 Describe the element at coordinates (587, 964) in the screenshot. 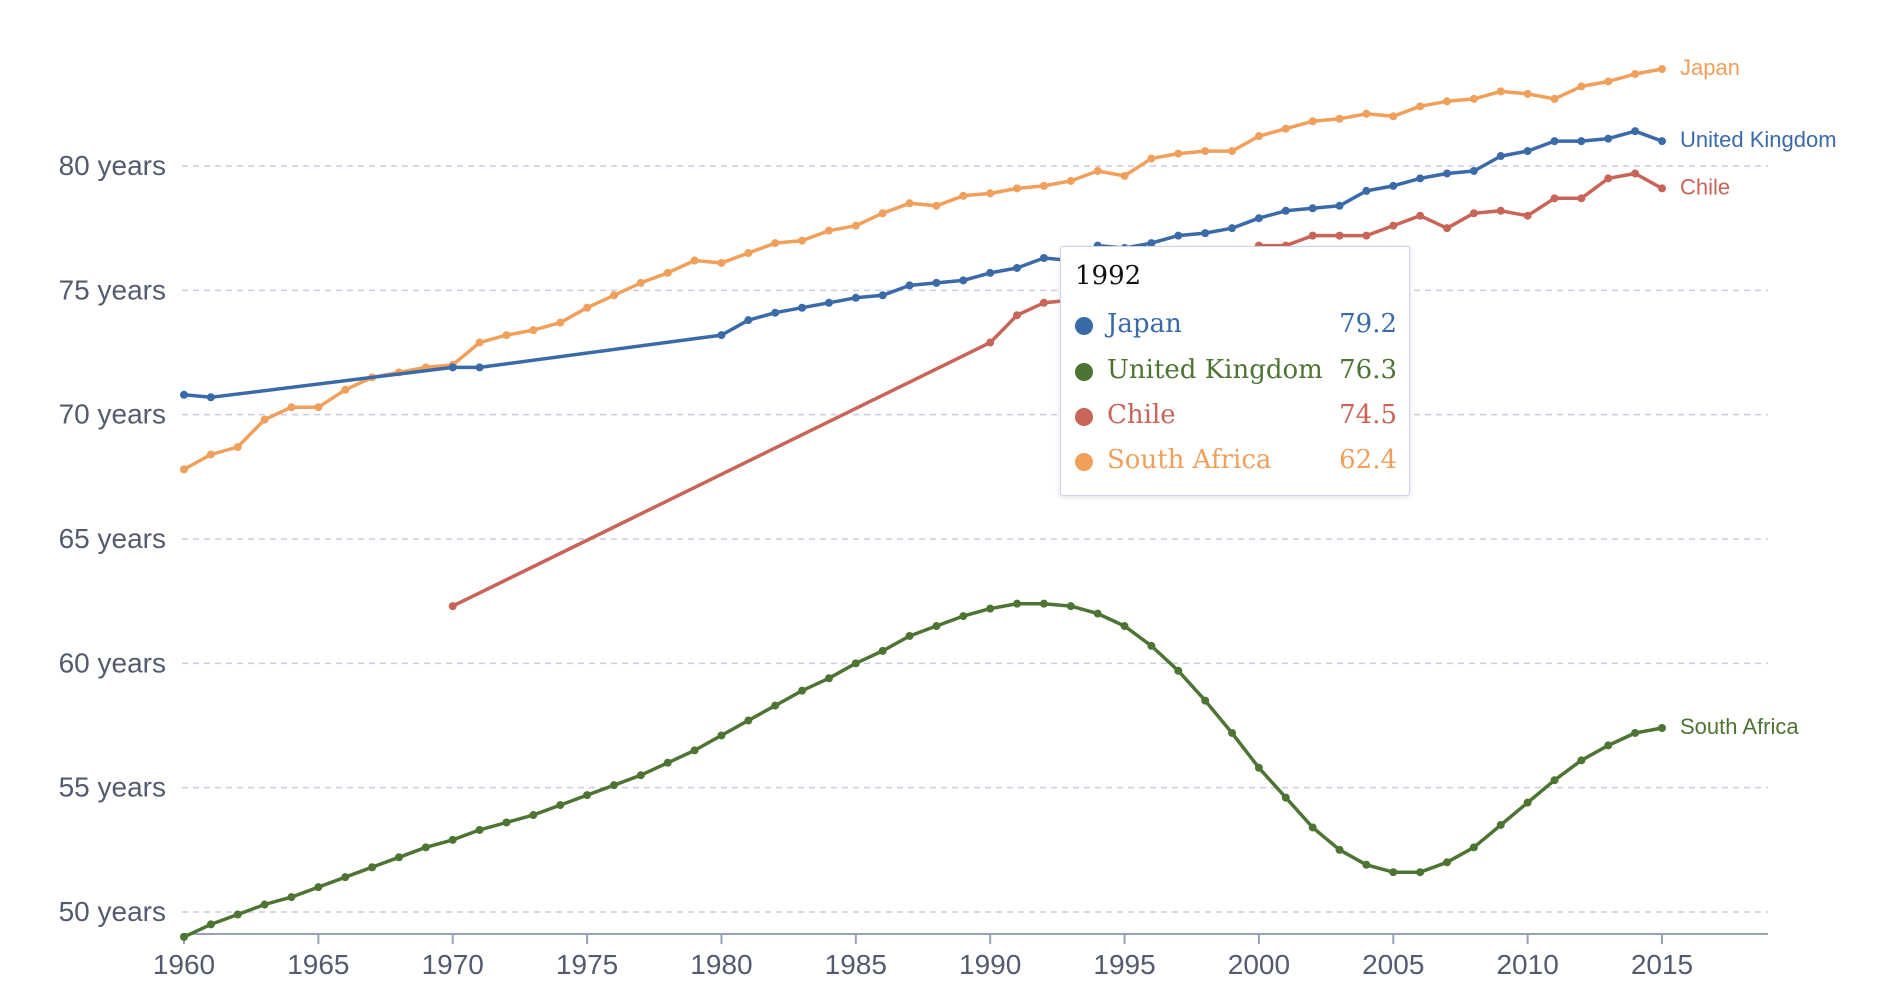

I see `x-tick-label: 1975` at that location.